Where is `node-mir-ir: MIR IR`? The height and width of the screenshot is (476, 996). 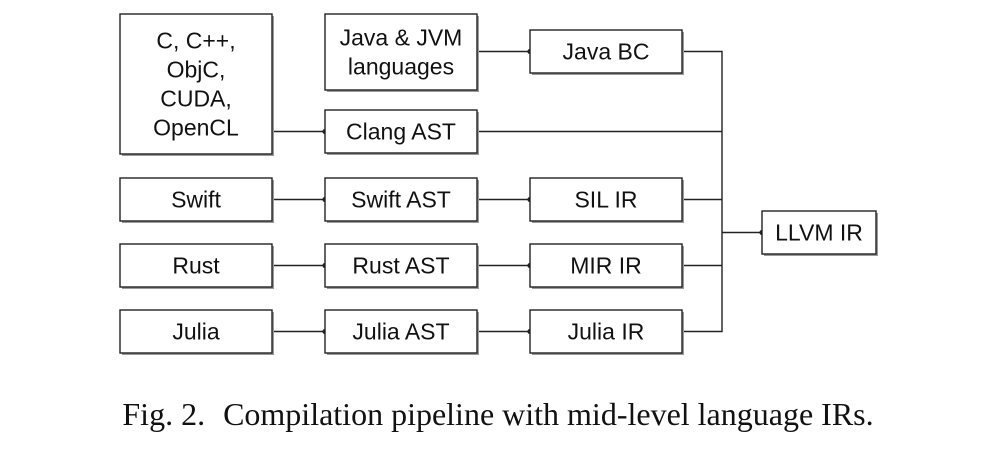 node-mir-ir: MIR IR is located at coordinates (606, 266).